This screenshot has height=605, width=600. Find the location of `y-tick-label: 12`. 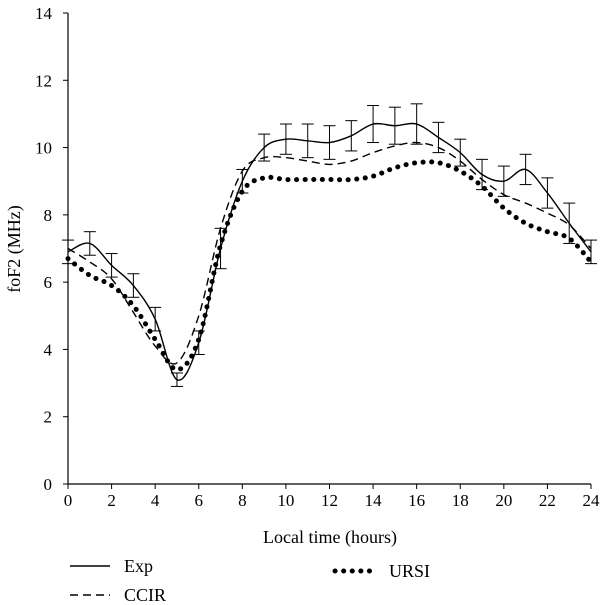

y-tick-label: 12 is located at coordinates (43, 80).